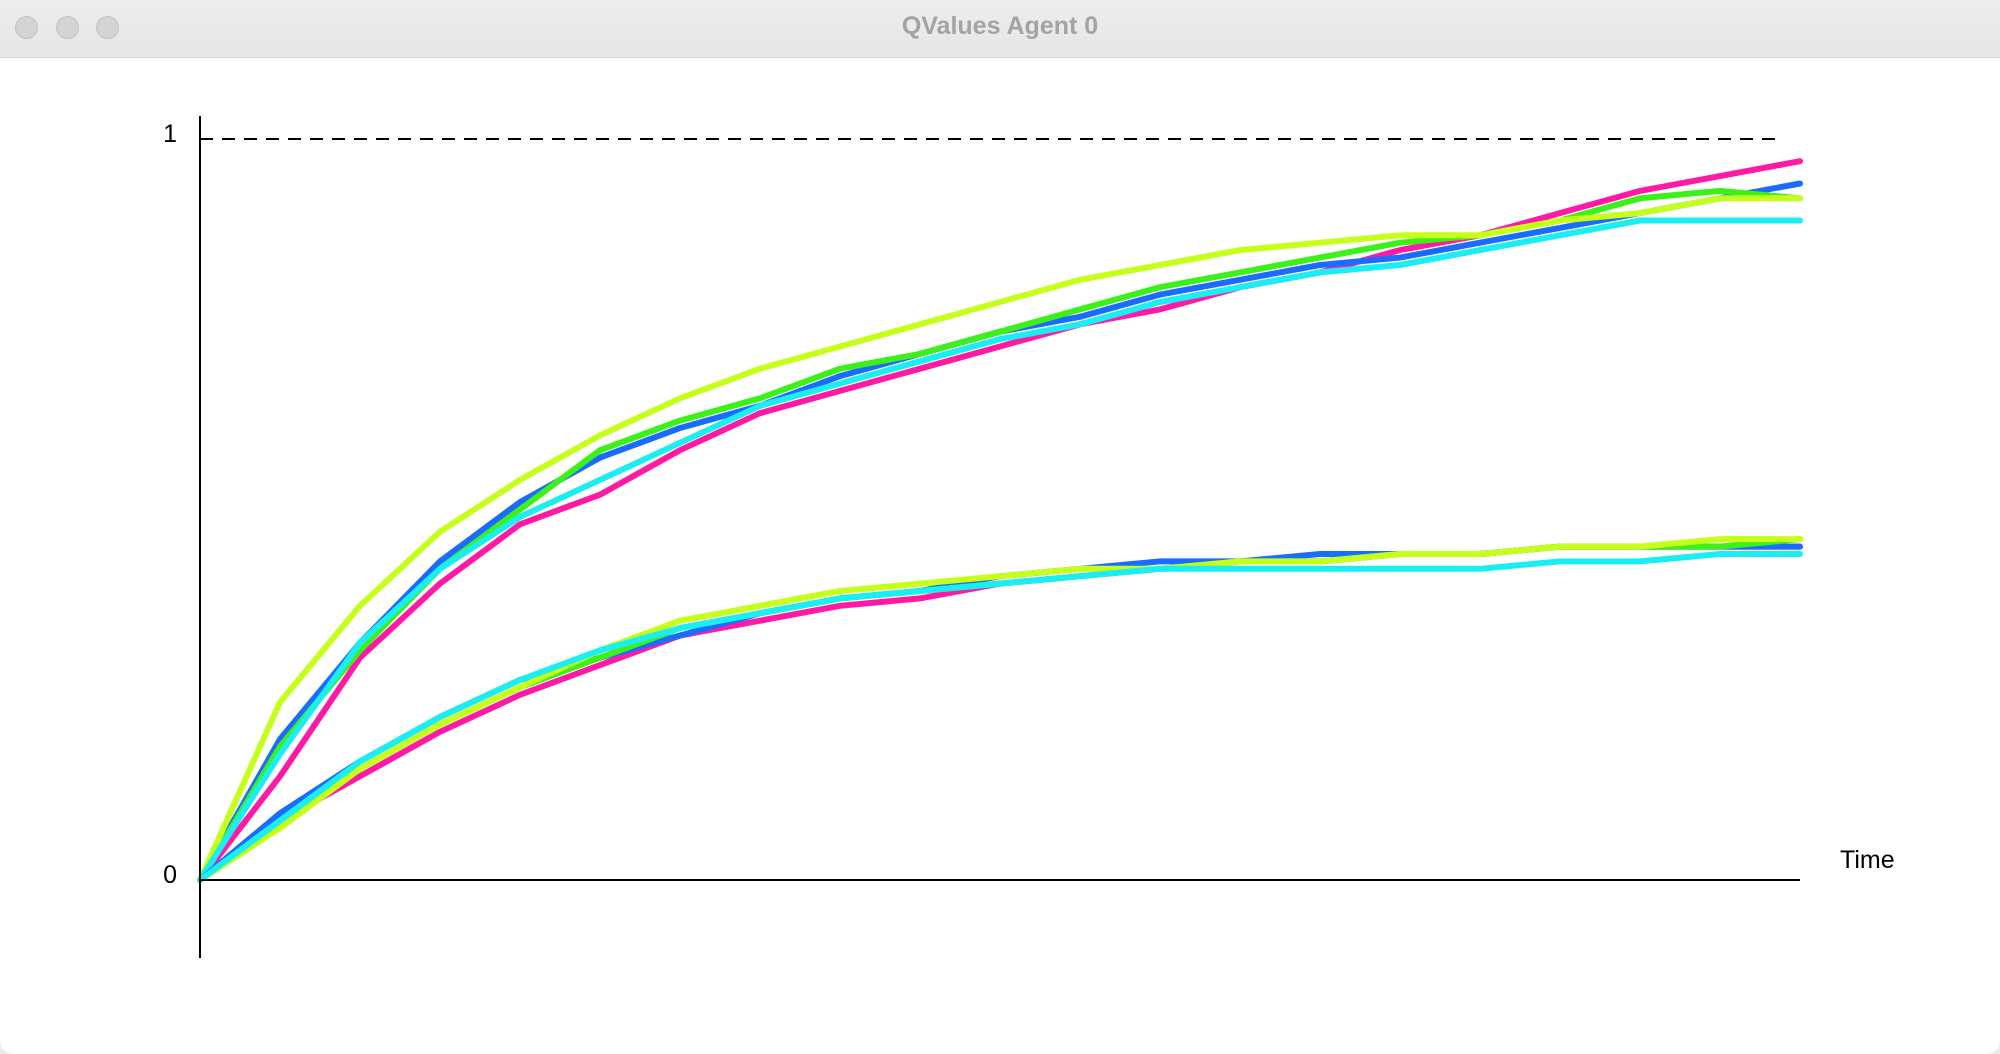 The width and height of the screenshot is (2000, 1054). I want to click on title-bar: QValues Agent 0, so click(1000, 29).